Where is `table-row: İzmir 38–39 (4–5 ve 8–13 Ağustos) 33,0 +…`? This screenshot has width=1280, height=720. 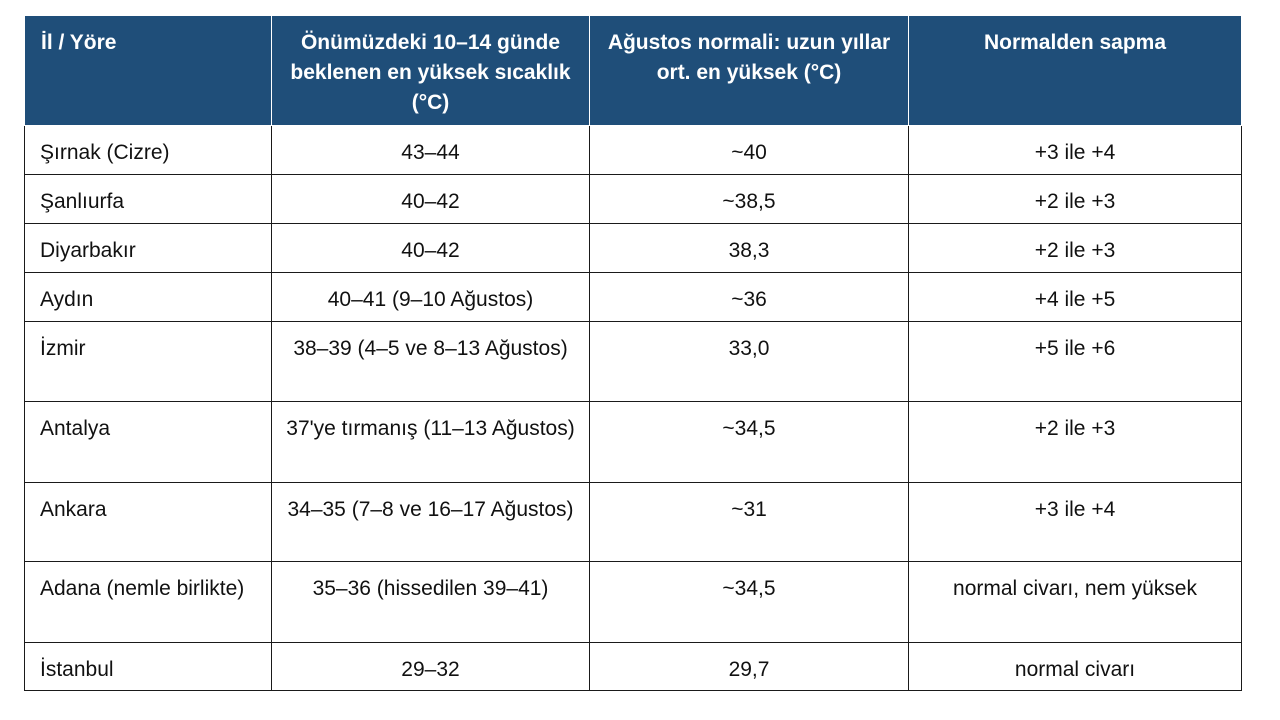
table-row: İzmir 38–39 (4–5 ve 8–13 Ağustos) 33,0 +… is located at coordinates (633, 361).